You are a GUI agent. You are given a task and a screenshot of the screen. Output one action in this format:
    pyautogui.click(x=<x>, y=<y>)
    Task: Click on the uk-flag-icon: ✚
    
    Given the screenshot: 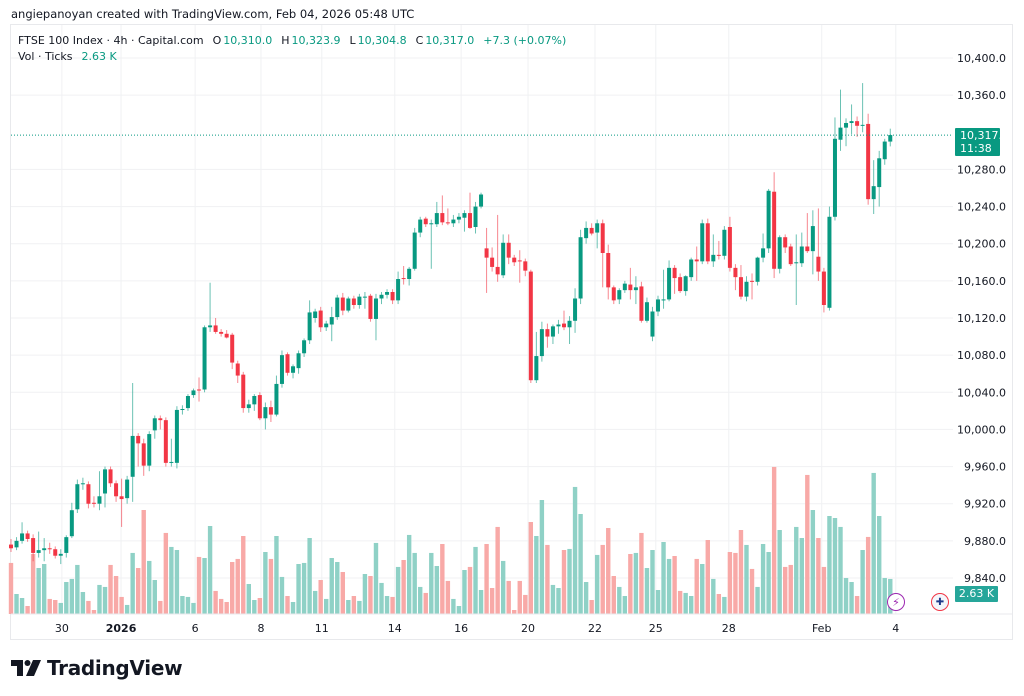 What is the action you would take?
    pyautogui.click(x=940, y=602)
    